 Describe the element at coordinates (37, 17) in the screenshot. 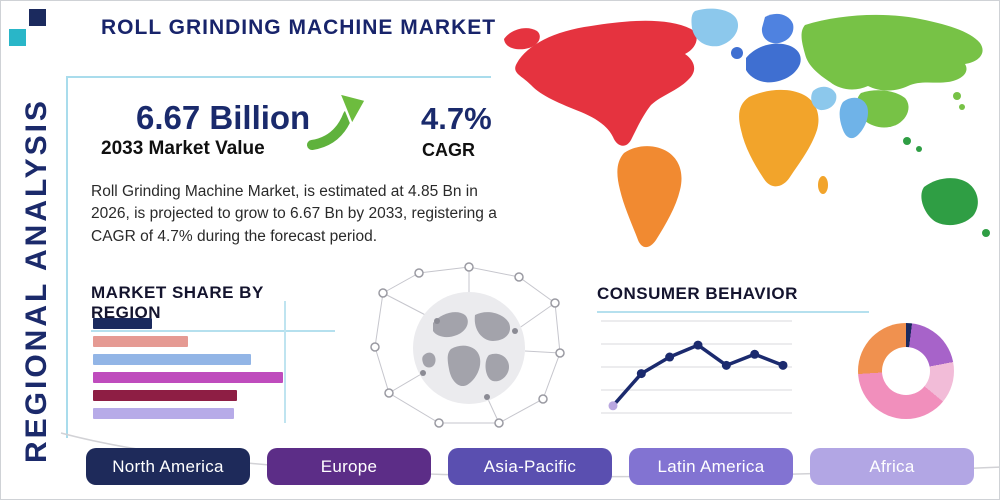

I see `corner-square-navy` at that location.